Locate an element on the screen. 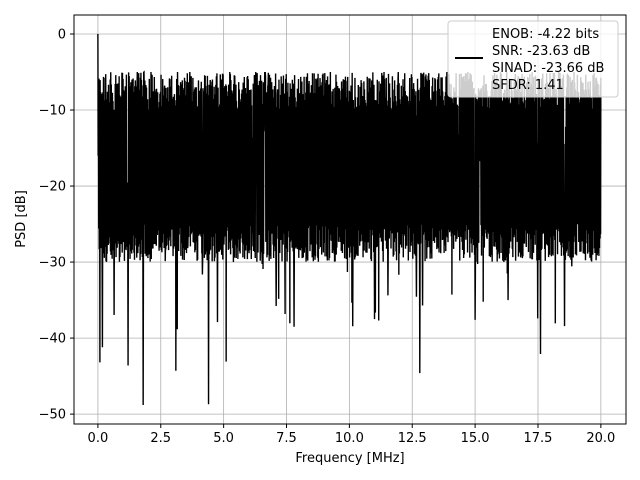 This screenshot has height=480, width=640. legend-entry-enob: ENOB: -4.22 bits is located at coordinates (545, 34).